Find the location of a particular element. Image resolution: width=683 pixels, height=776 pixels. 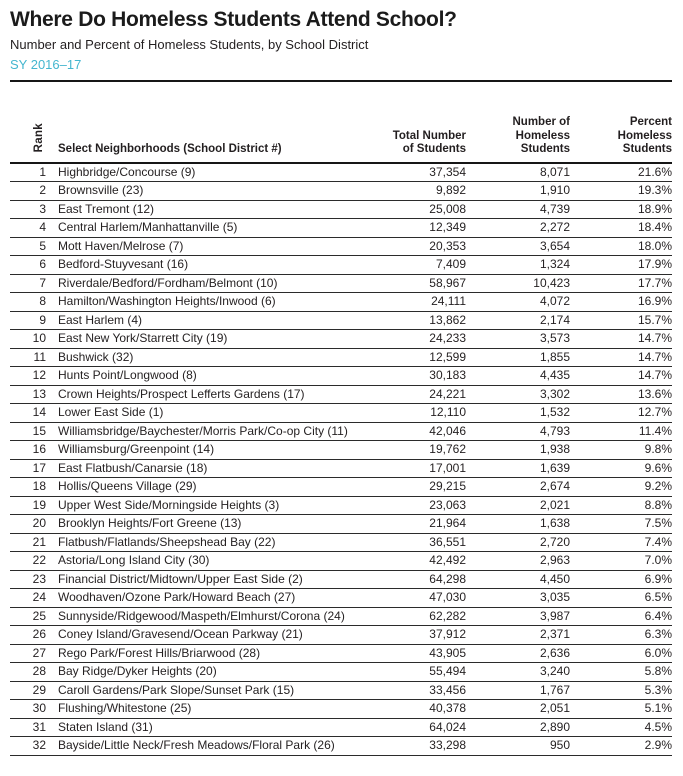

neighborhood-cell: Hollis/Queens Village (29) is located at coordinates (198, 487).